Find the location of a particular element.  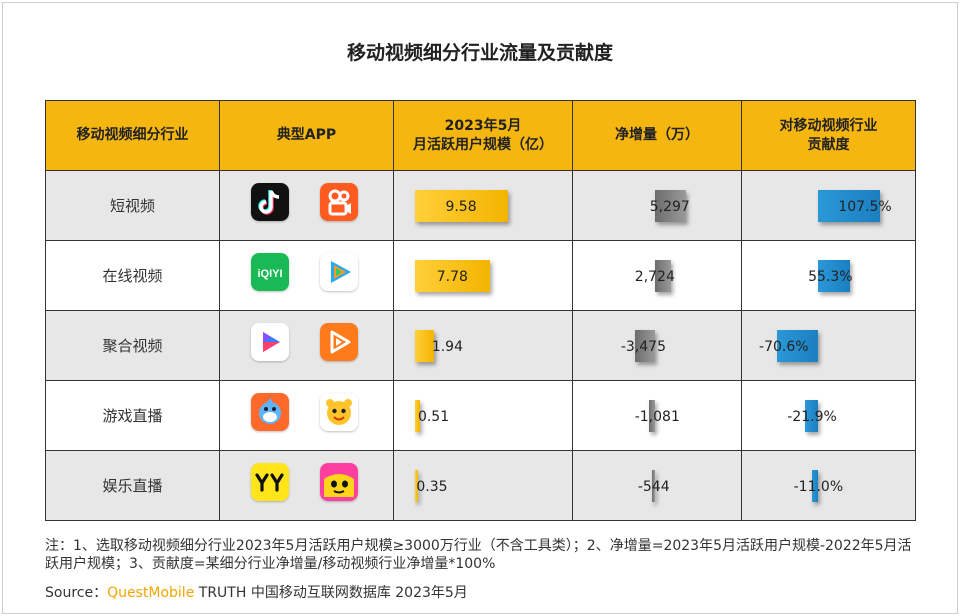

contrib-cell: 55.3% is located at coordinates (828, 275).